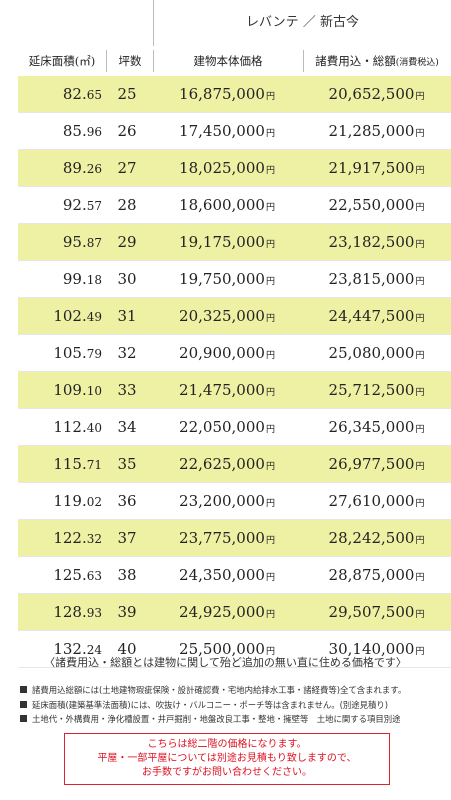  I want to click on table-row: 125.63 38 24,350,000円 28,875,000円, so click(234, 575).